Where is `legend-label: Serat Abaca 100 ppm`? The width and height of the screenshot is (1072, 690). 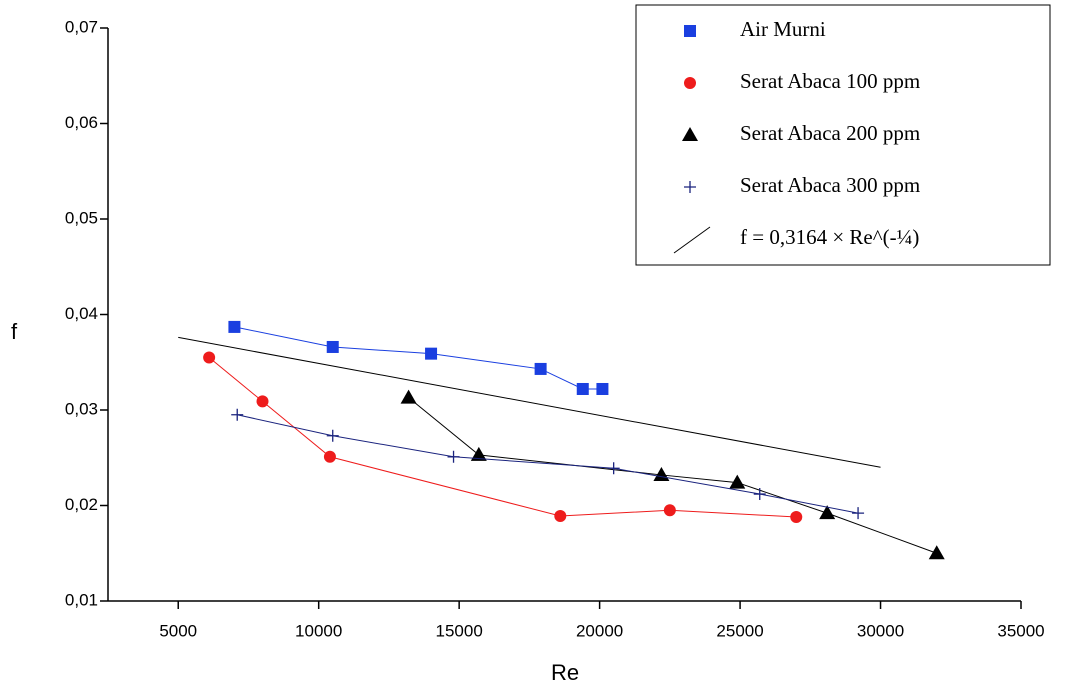 legend-label: Serat Abaca 100 ppm is located at coordinates (830, 81).